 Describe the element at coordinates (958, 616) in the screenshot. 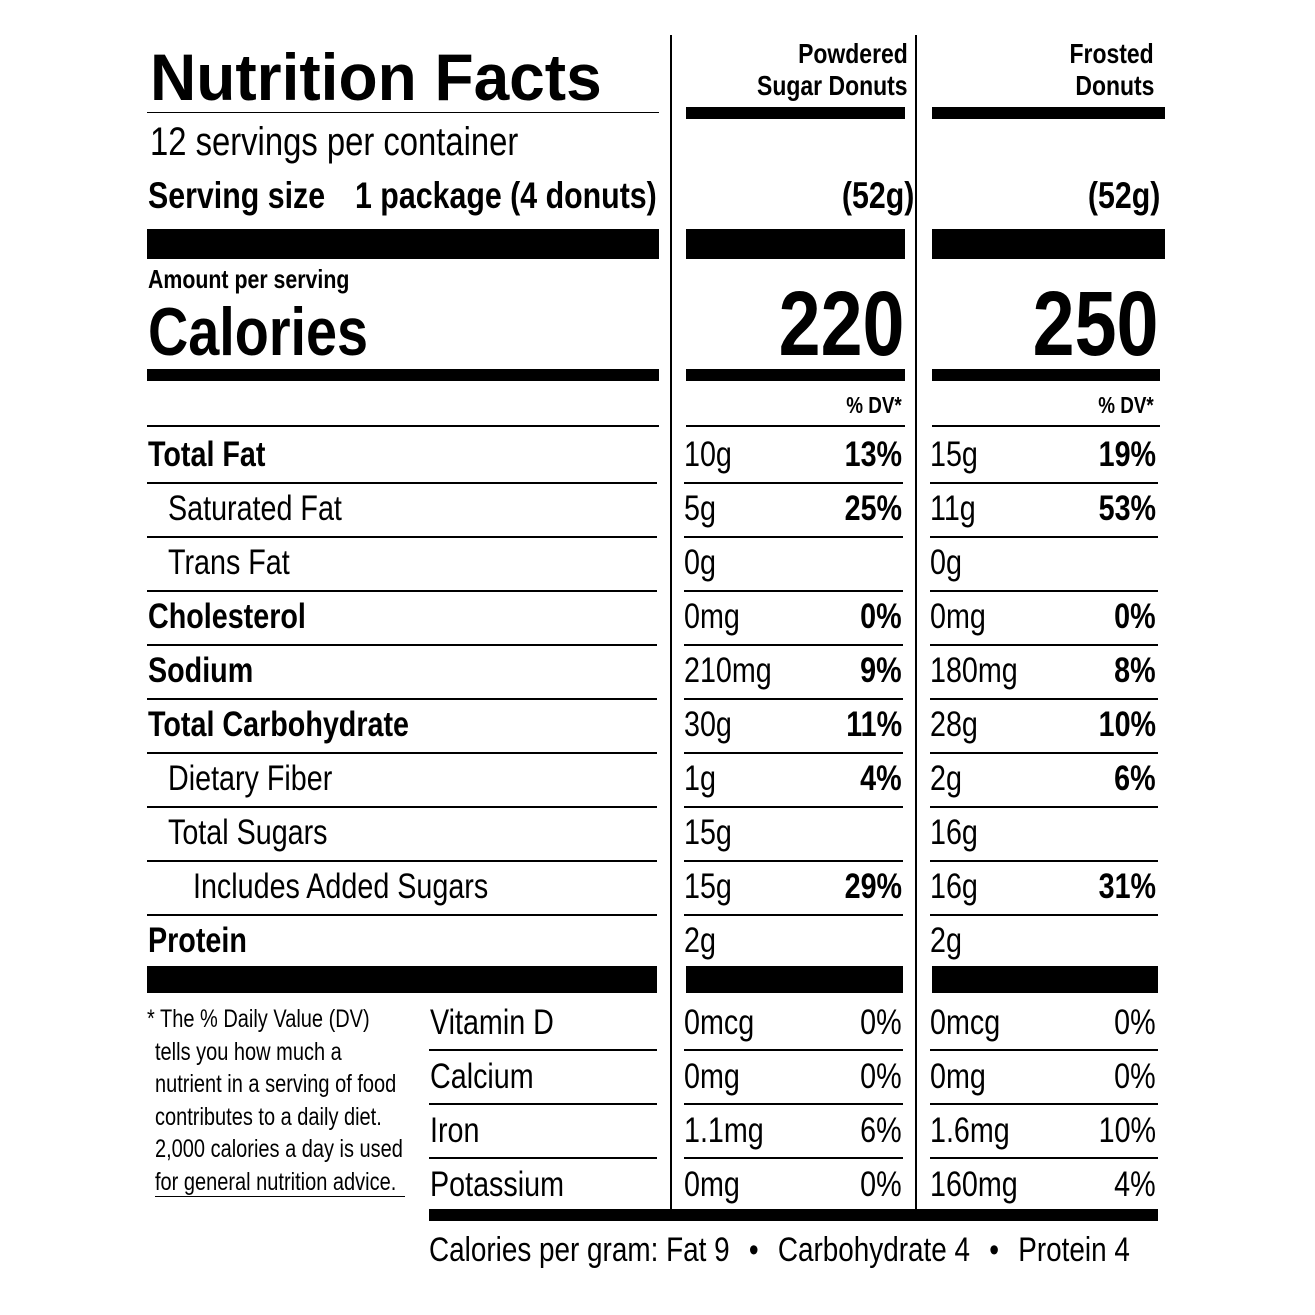

I see `product-2-amount: 0mg` at that location.